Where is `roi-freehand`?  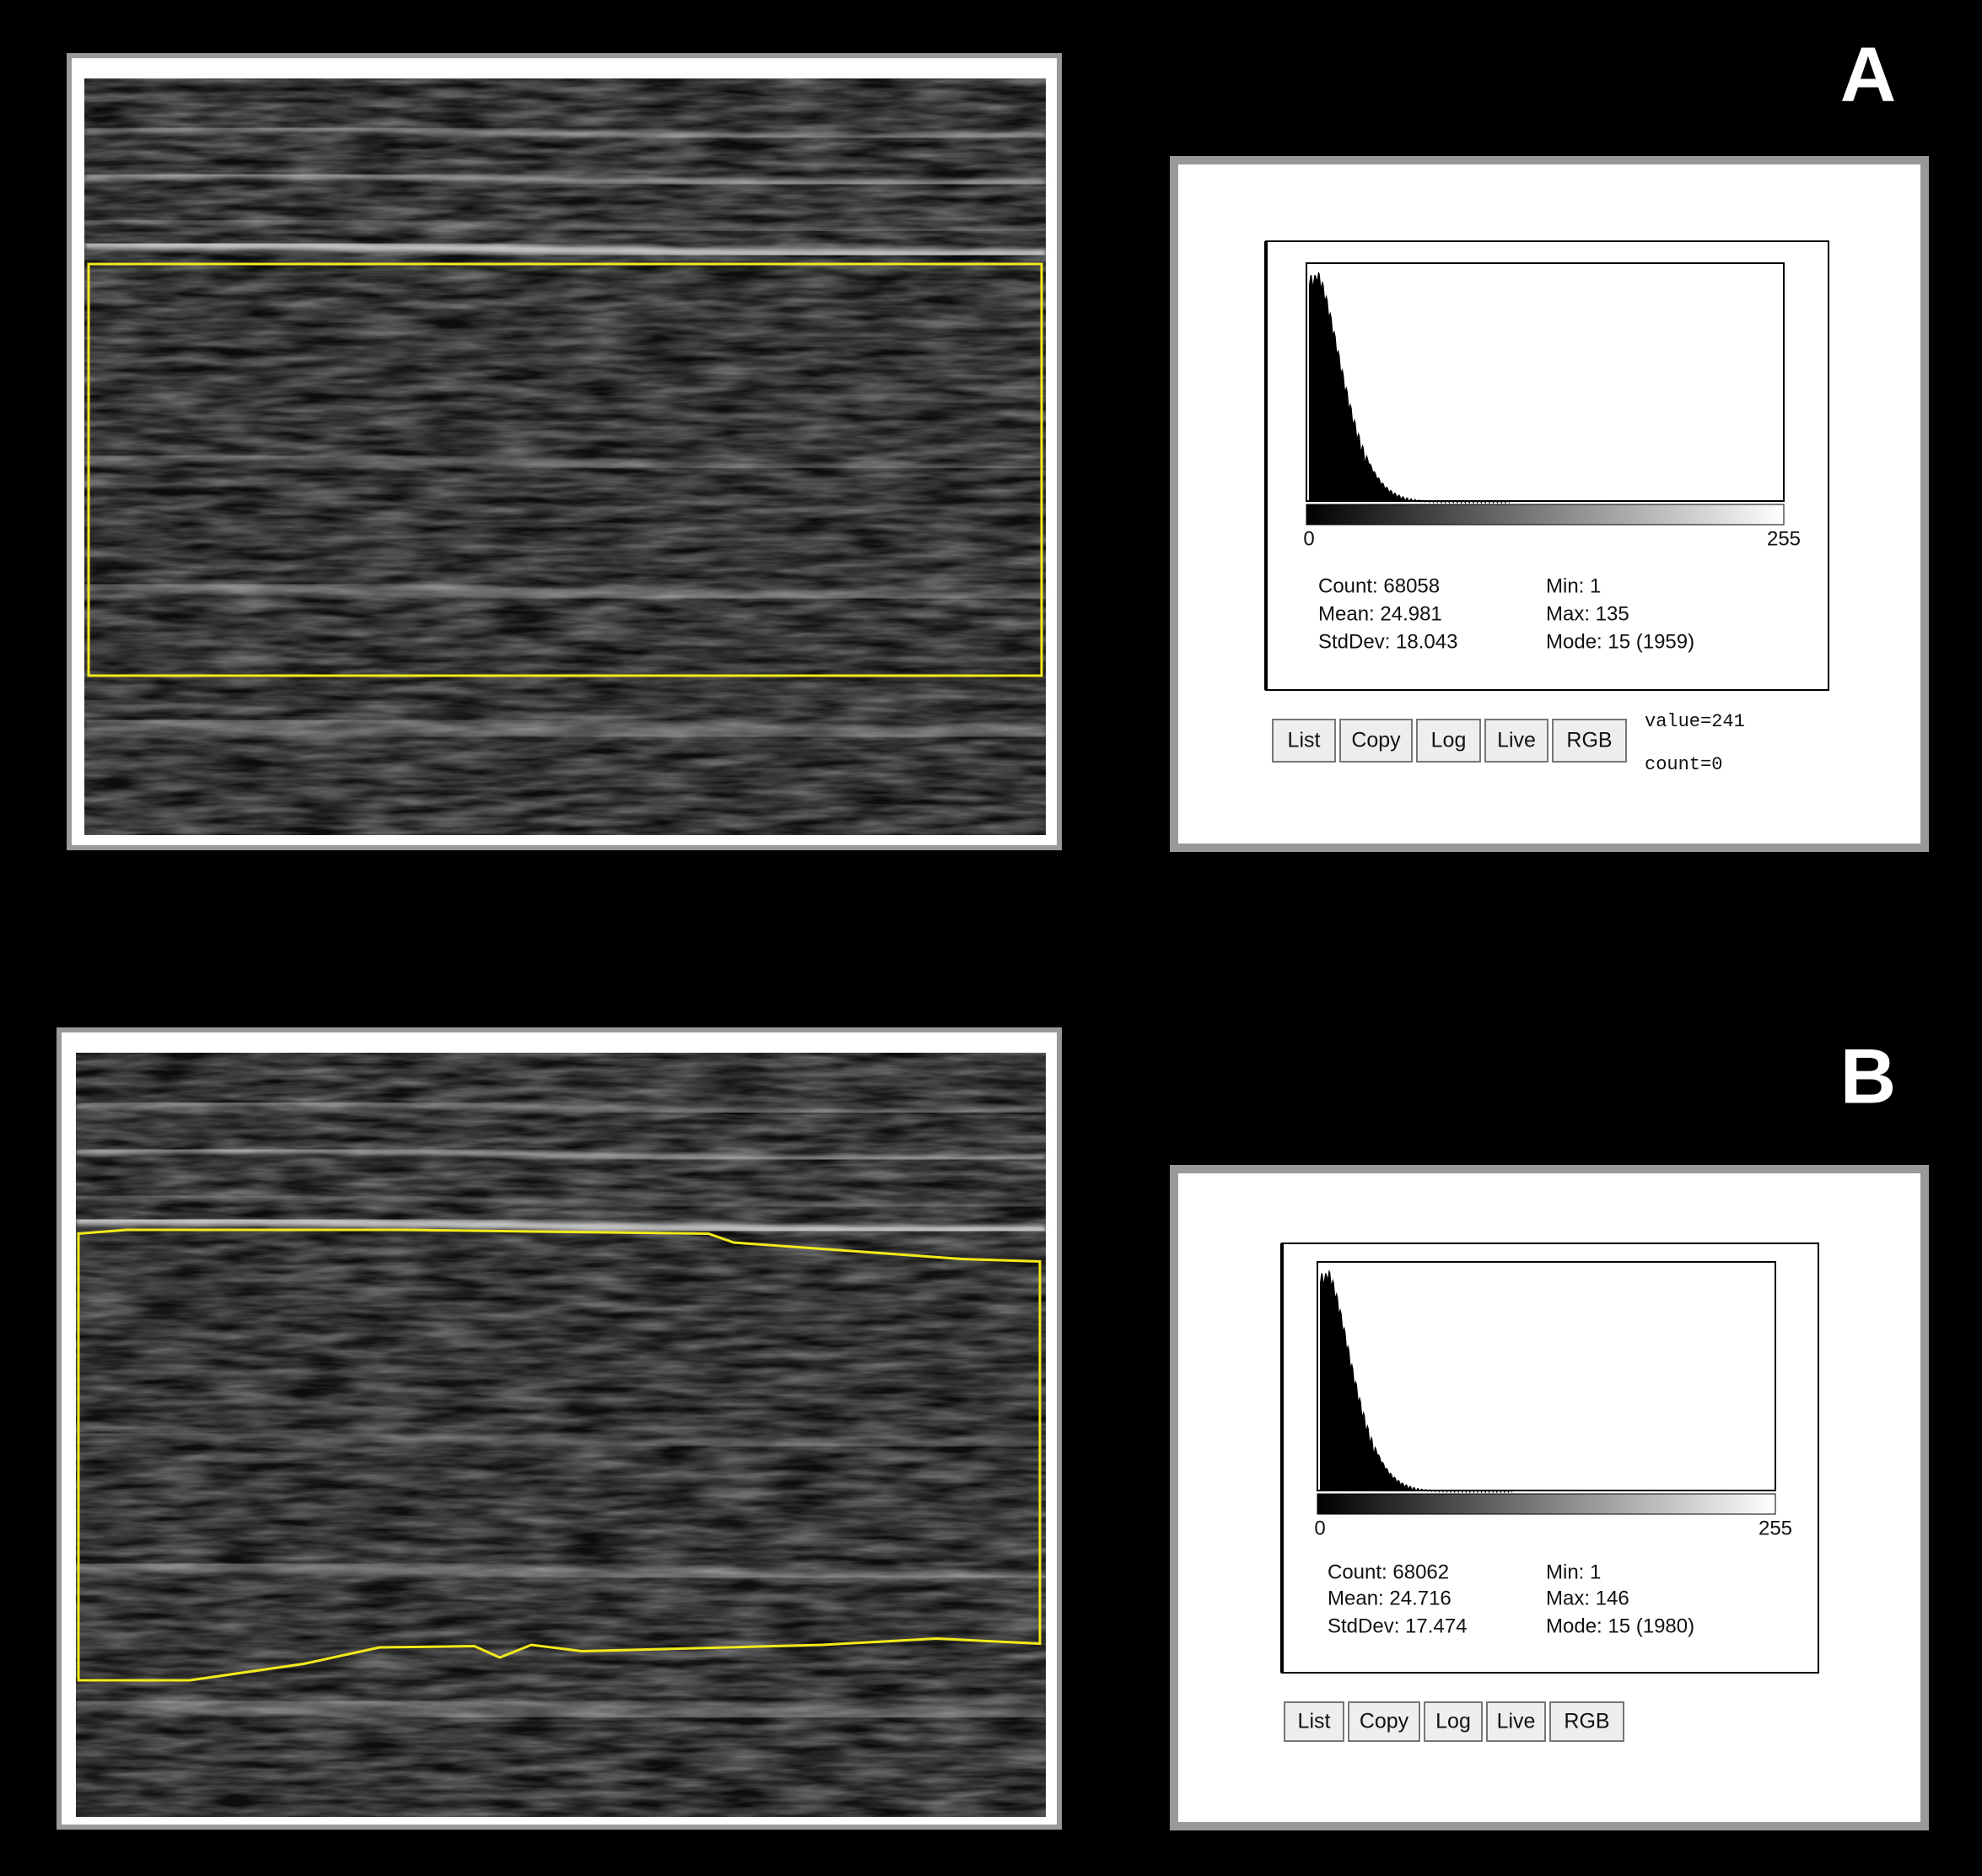 roi-freehand is located at coordinates (559, 1455).